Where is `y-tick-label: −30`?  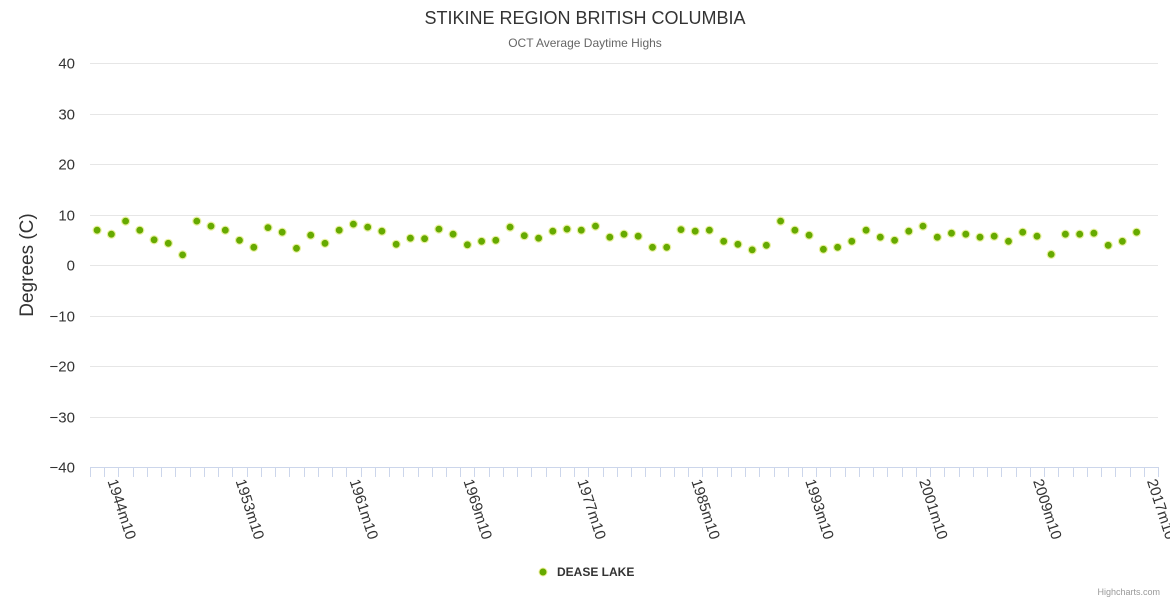 y-tick-label: −30 is located at coordinates (62, 418).